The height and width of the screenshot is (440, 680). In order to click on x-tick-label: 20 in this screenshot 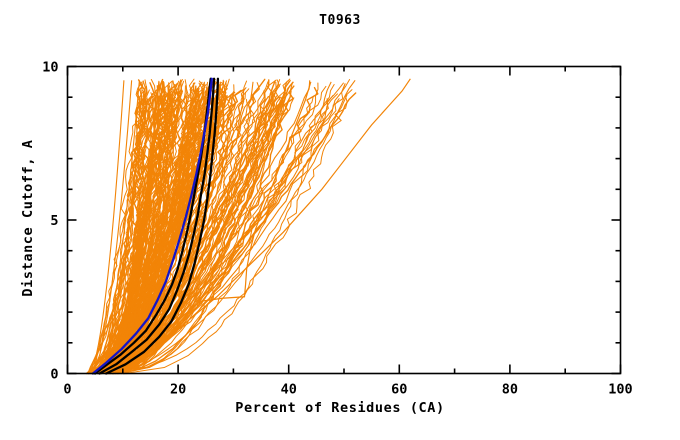, I will do `click(178, 390)`.